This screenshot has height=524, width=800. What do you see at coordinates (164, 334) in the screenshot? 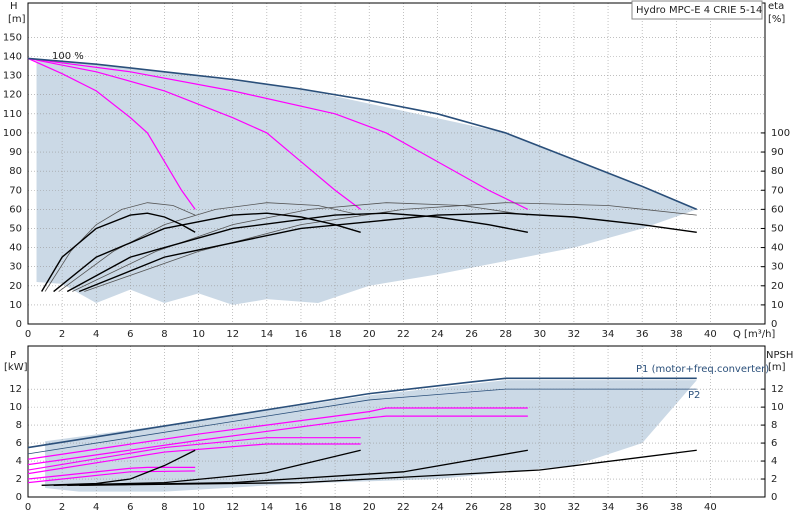
I see `x-tick-label: 8` at bounding box center [164, 334].